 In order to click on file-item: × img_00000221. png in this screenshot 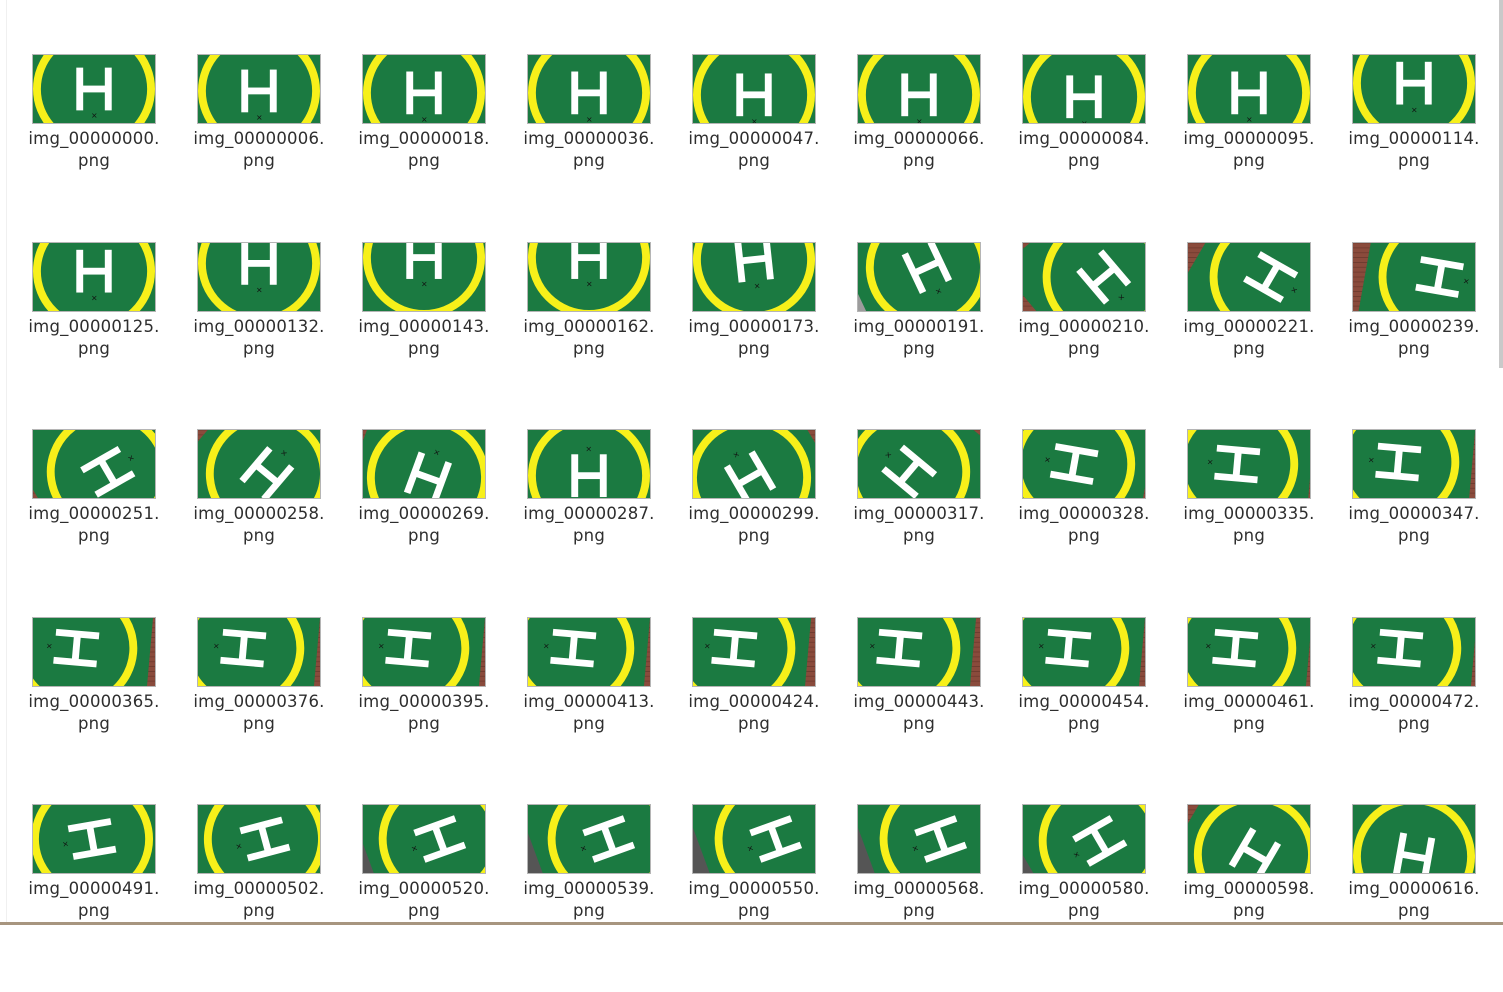, I will do `click(1249, 335)`.